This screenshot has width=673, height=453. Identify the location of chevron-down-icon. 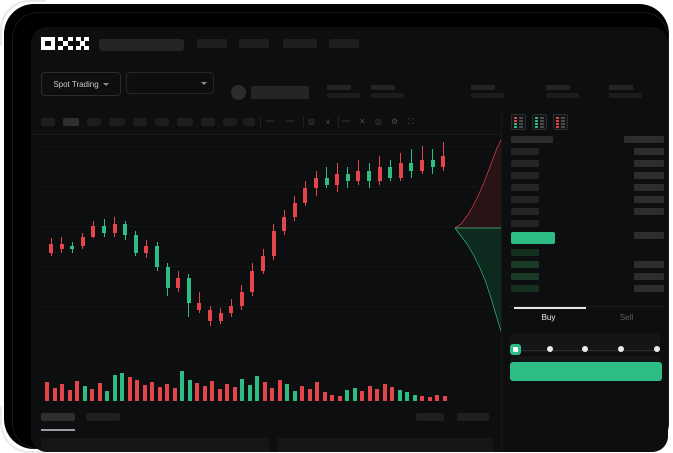
(105, 84).